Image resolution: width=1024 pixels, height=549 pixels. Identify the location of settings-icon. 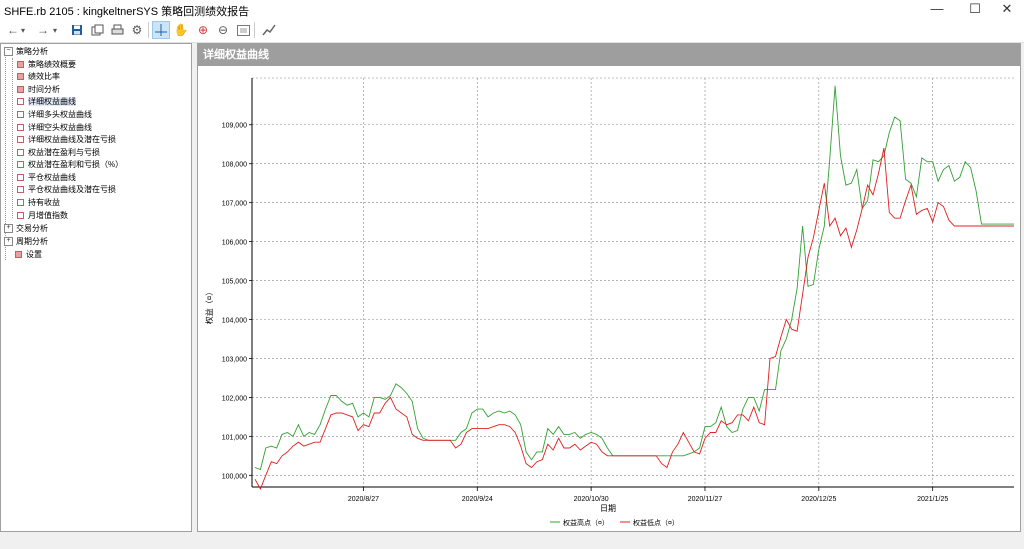
(18, 255).